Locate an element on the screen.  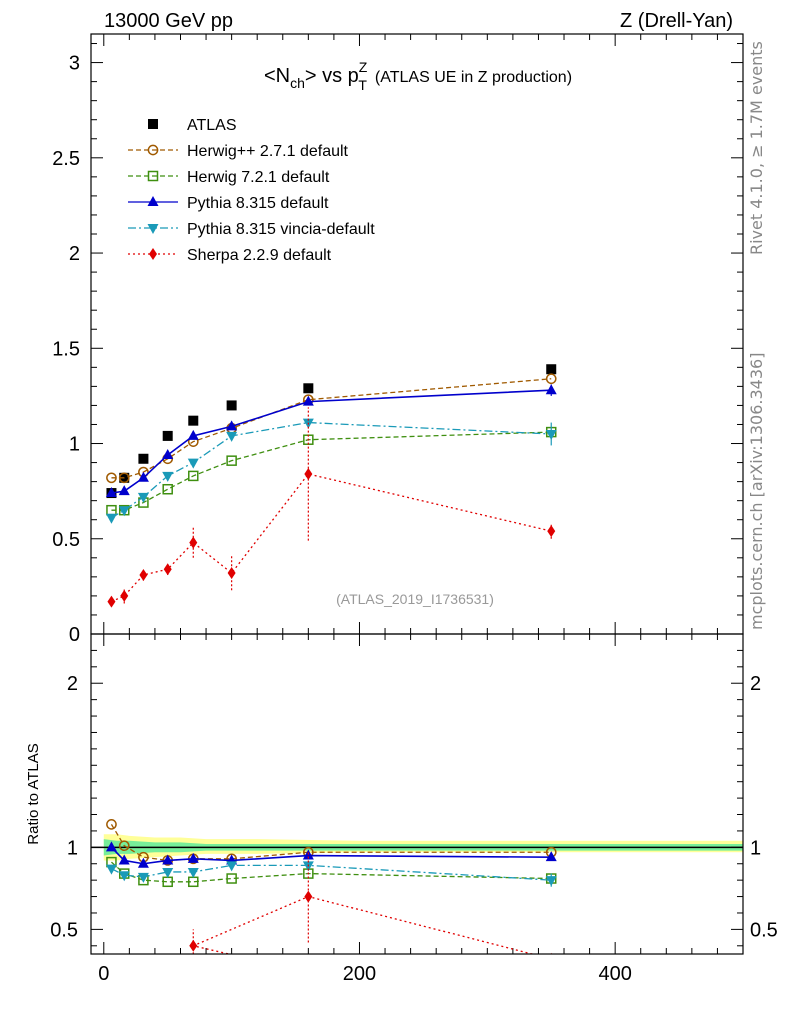
legend-label: Sherpa 2.2.9 default is located at coordinates (259, 255).